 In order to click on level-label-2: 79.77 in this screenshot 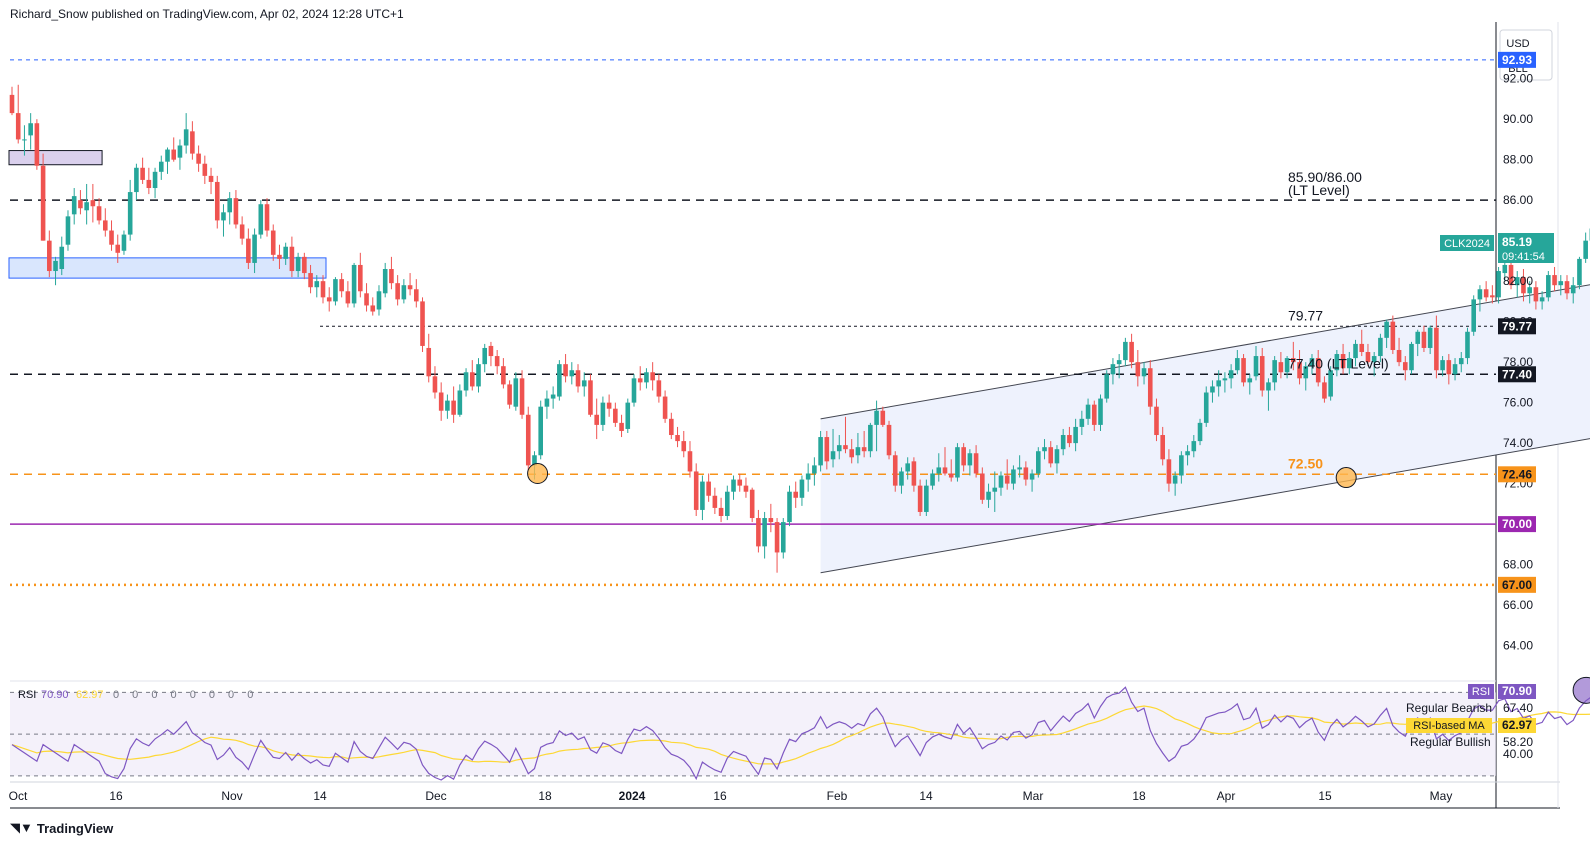, I will do `click(1305, 315)`.